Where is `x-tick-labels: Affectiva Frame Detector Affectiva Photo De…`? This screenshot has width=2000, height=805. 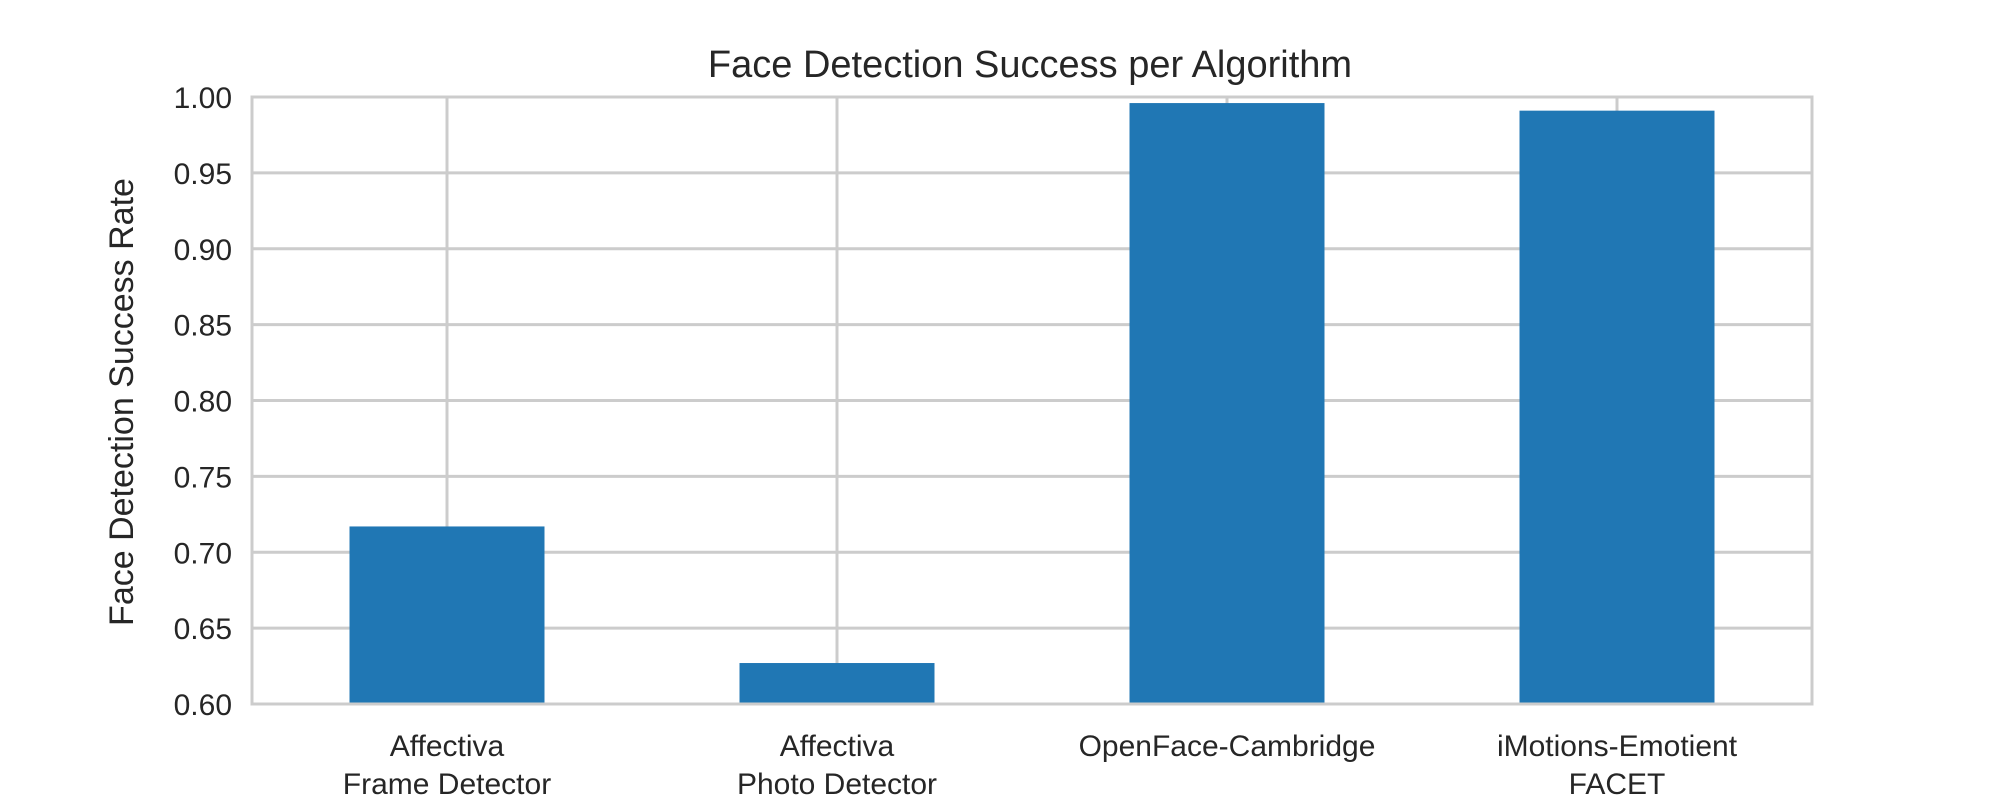
x-tick-labels: Affectiva Frame Detector Affectiva Photo De… is located at coordinates (1040, 765).